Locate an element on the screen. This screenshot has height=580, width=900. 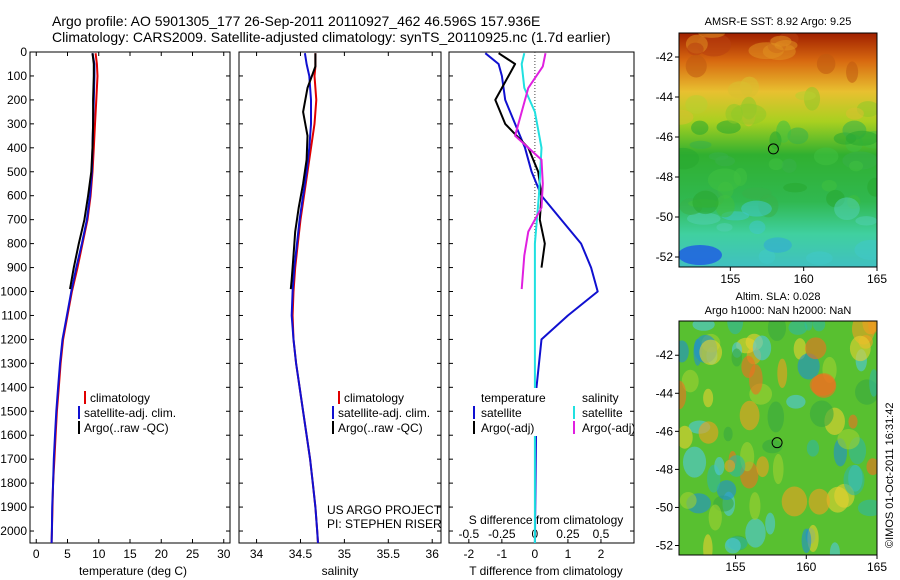
map-y-tick-label: -48 is located at coordinates (665, 177).